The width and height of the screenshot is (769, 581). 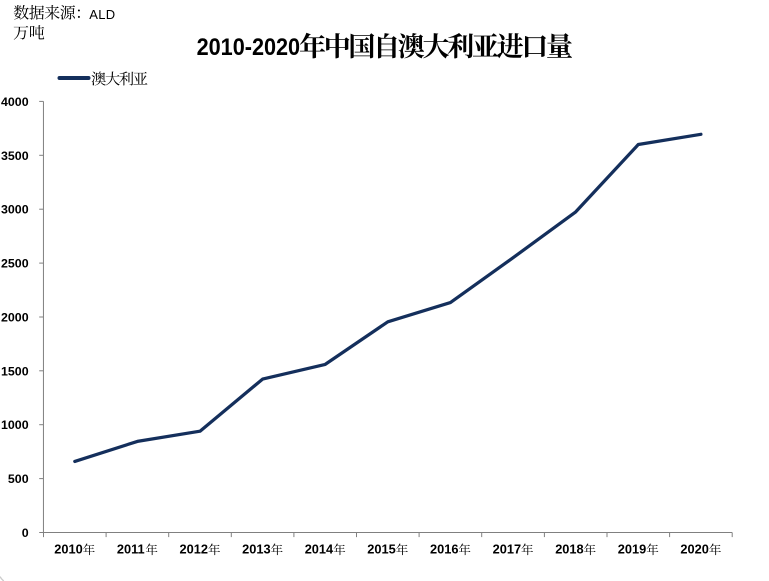 I want to click on svg-text: 2014, so click(x=319, y=549).